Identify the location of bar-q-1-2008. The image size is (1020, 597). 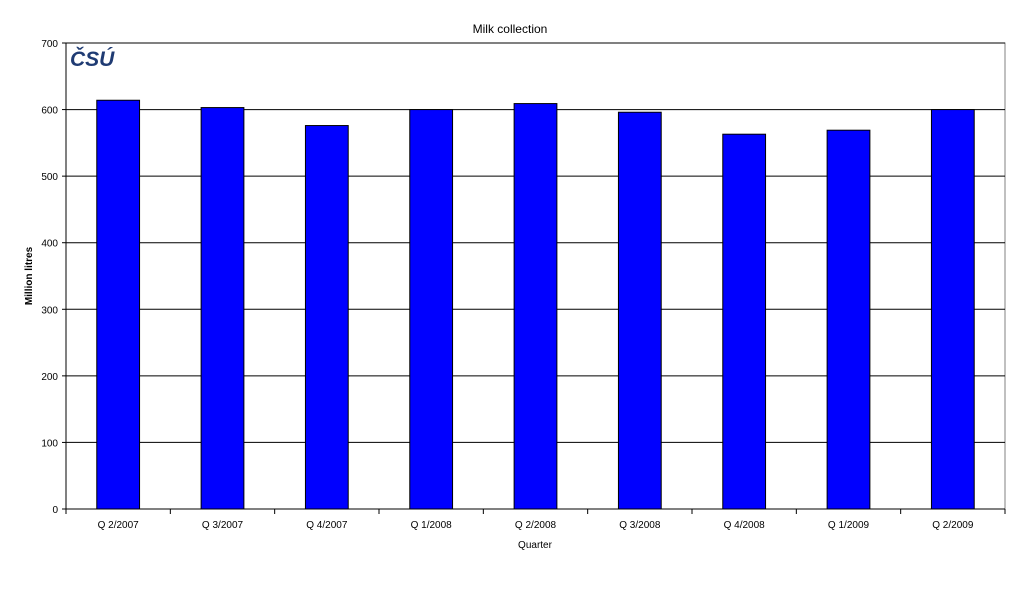
(431, 309).